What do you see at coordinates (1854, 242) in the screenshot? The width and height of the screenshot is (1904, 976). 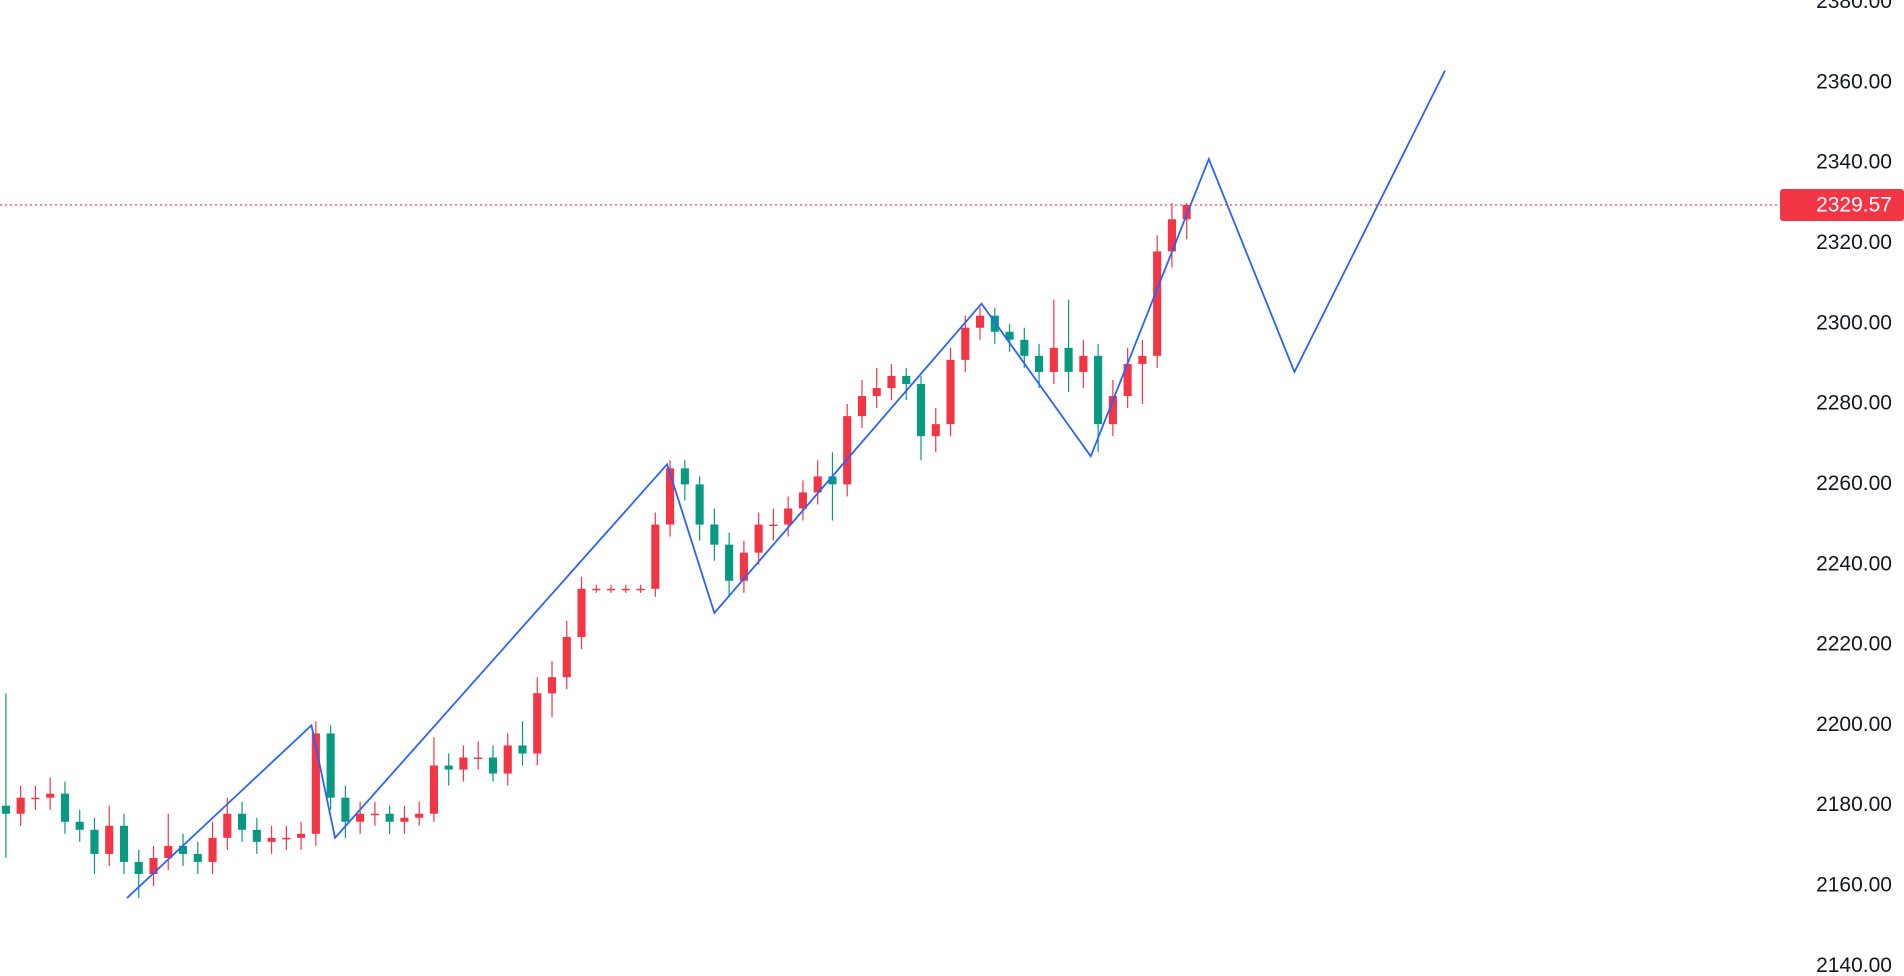 I see `y-tick-label: 2320.00` at bounding box center [1854, 242].